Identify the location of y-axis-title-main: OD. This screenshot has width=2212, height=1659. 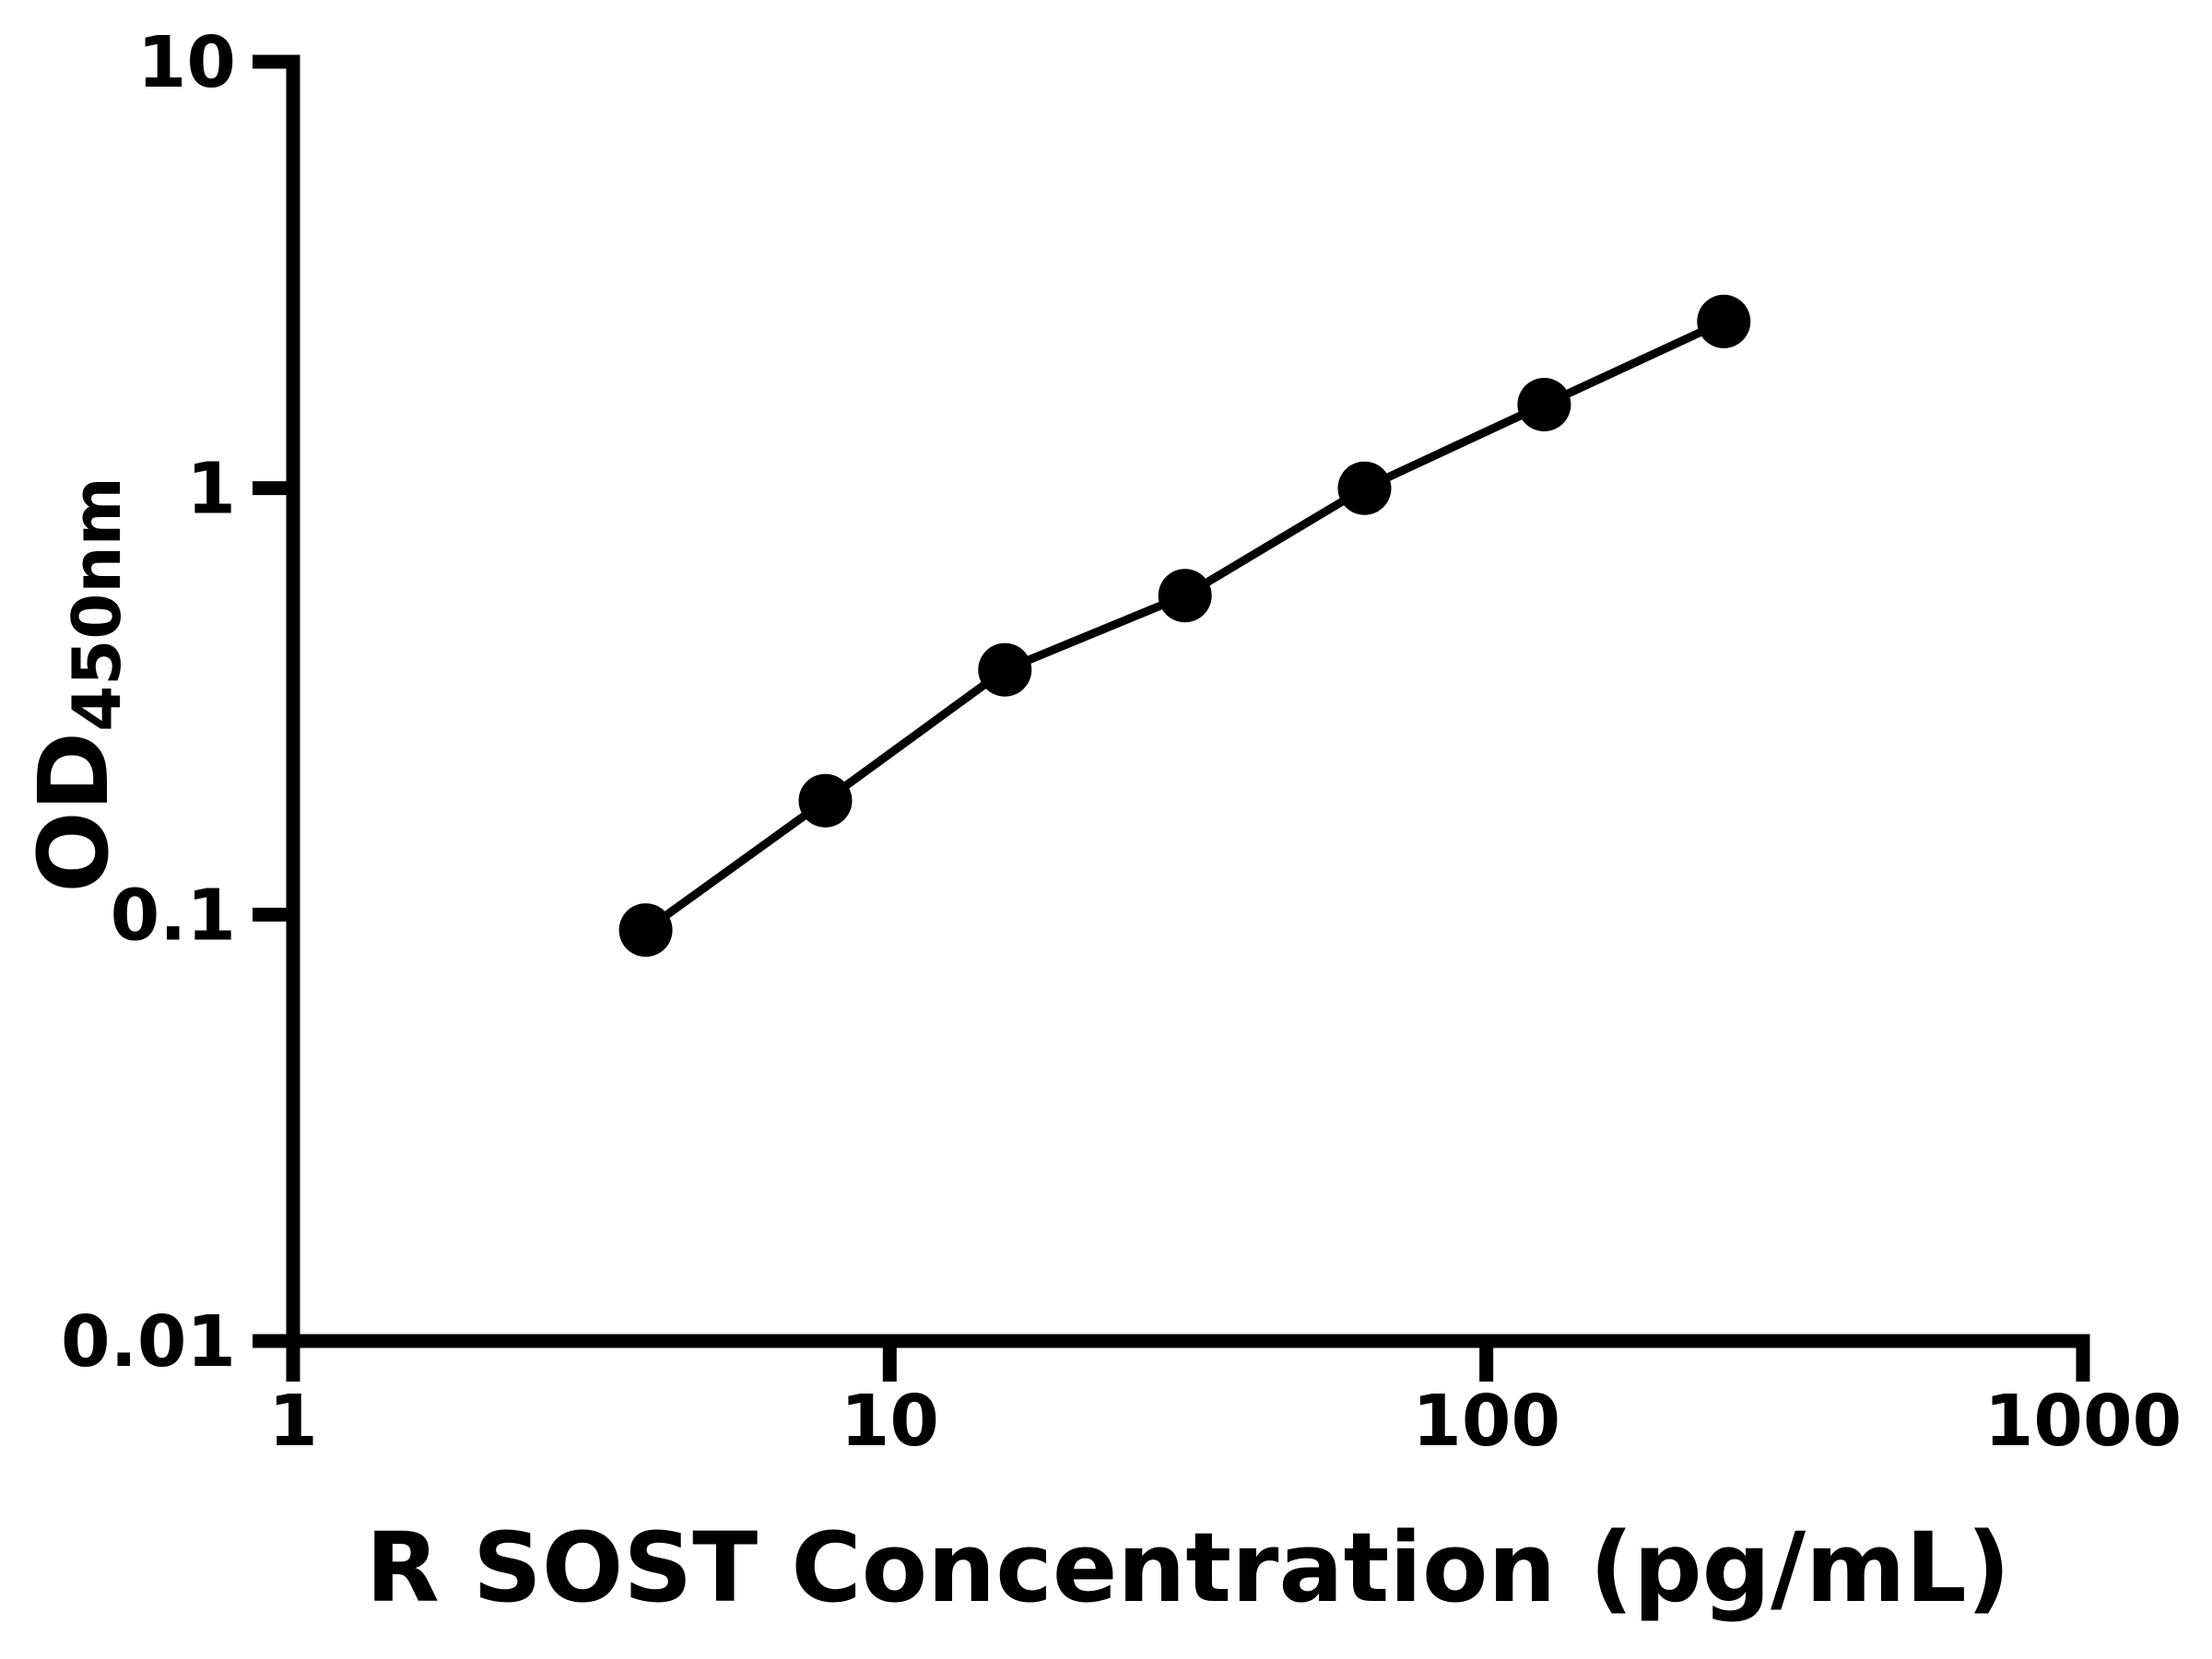
(74, 812).